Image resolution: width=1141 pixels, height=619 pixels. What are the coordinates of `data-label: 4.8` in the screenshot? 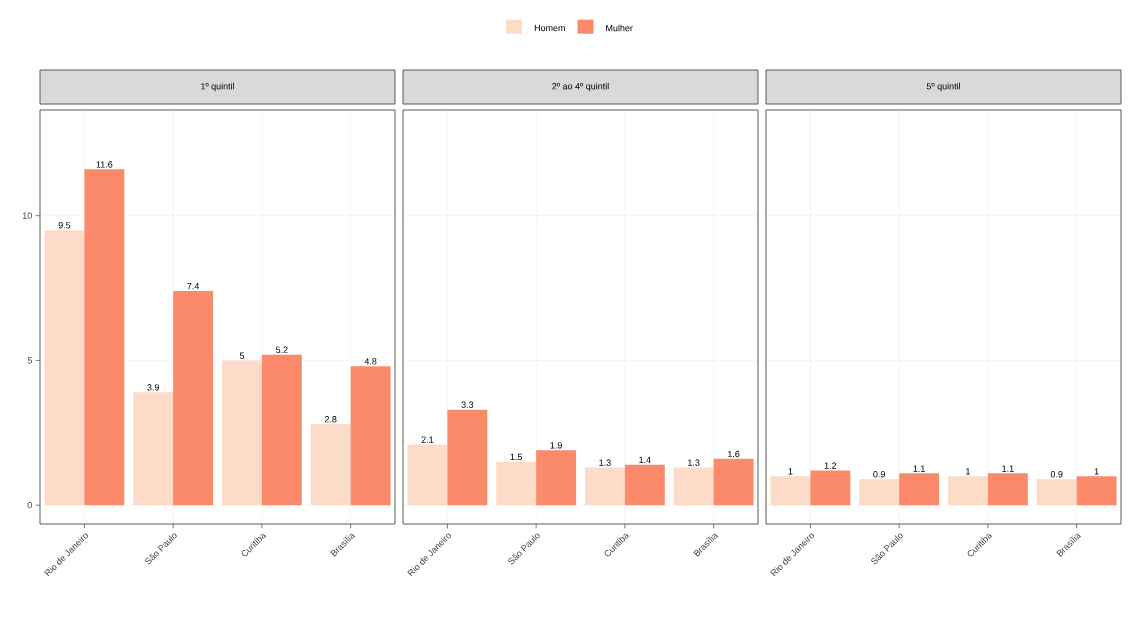 It's located at (370, 361).